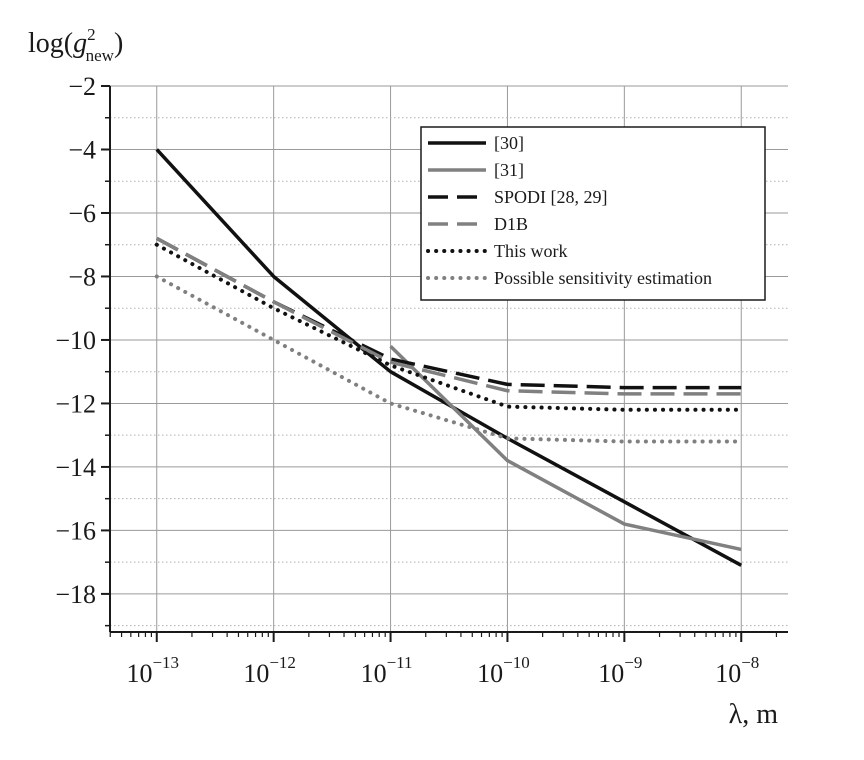 The height and width of the screenshot is (760, 864). Describe the element at coordinates (75, 594) in the screenshot. I see `y-tick-label: −18` at that location.